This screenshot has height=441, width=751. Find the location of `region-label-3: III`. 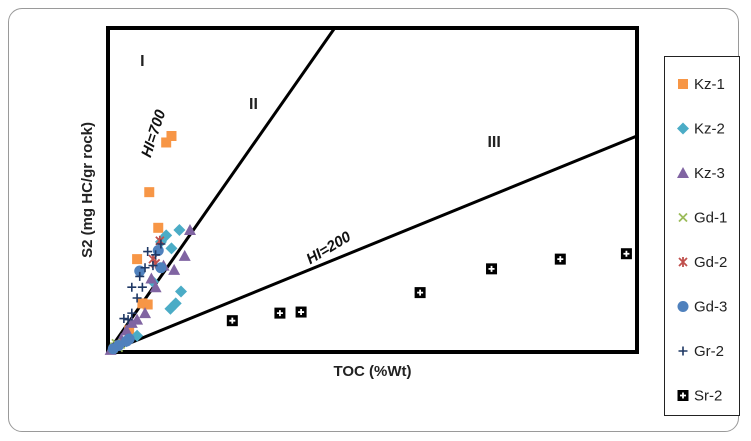

region-label-3: III is located at coordinates (493, 142).